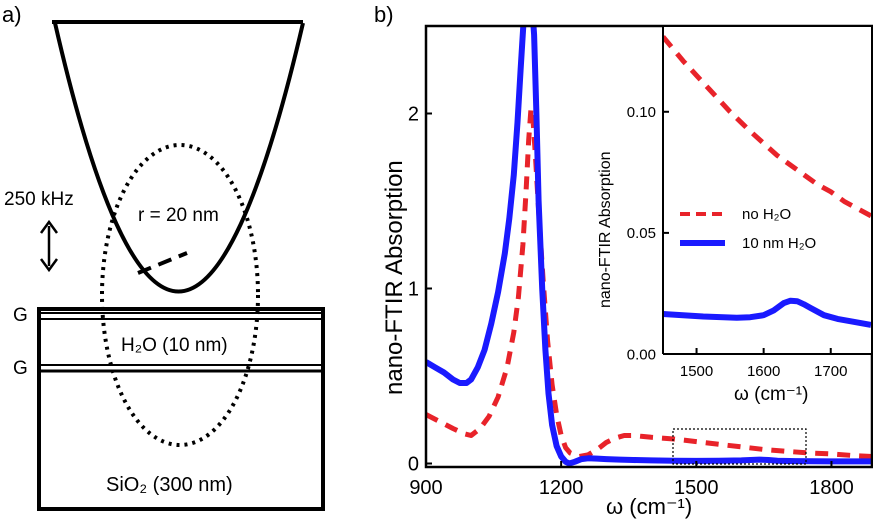 This screenshot has height=521, width=873. I want to click on graphene-bottom-label: G, so click(20, 368).